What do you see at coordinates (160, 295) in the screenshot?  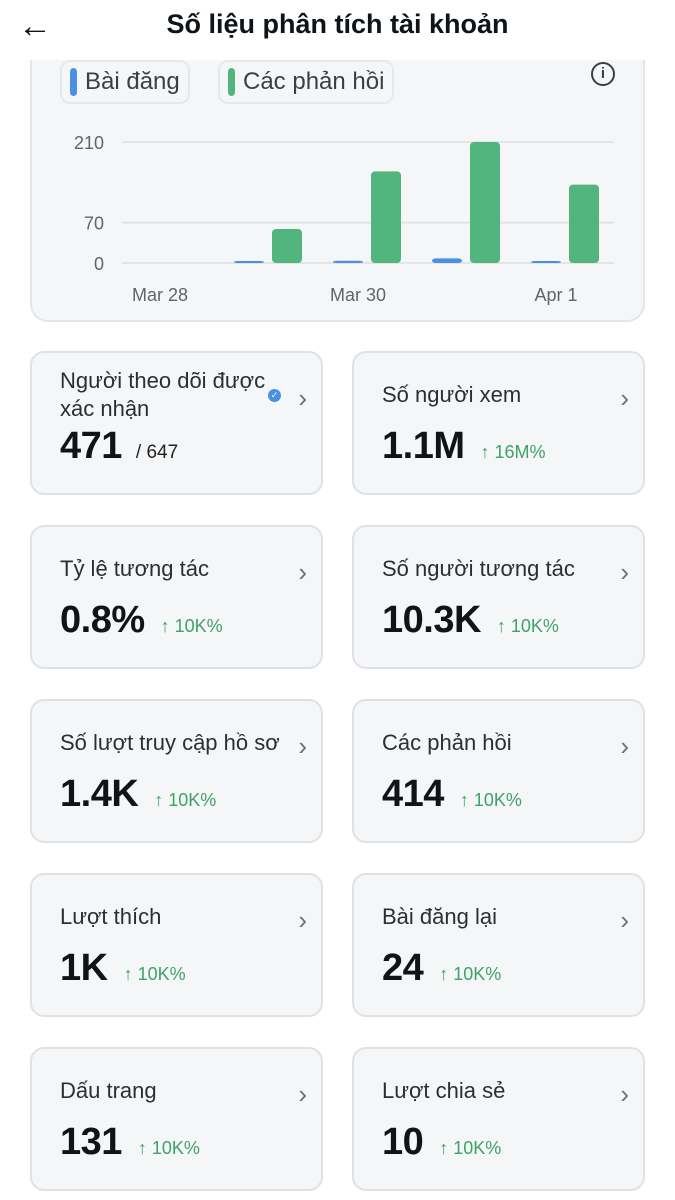 I see `x-tick-label: Mar 28` at bounding box center [160, 295].